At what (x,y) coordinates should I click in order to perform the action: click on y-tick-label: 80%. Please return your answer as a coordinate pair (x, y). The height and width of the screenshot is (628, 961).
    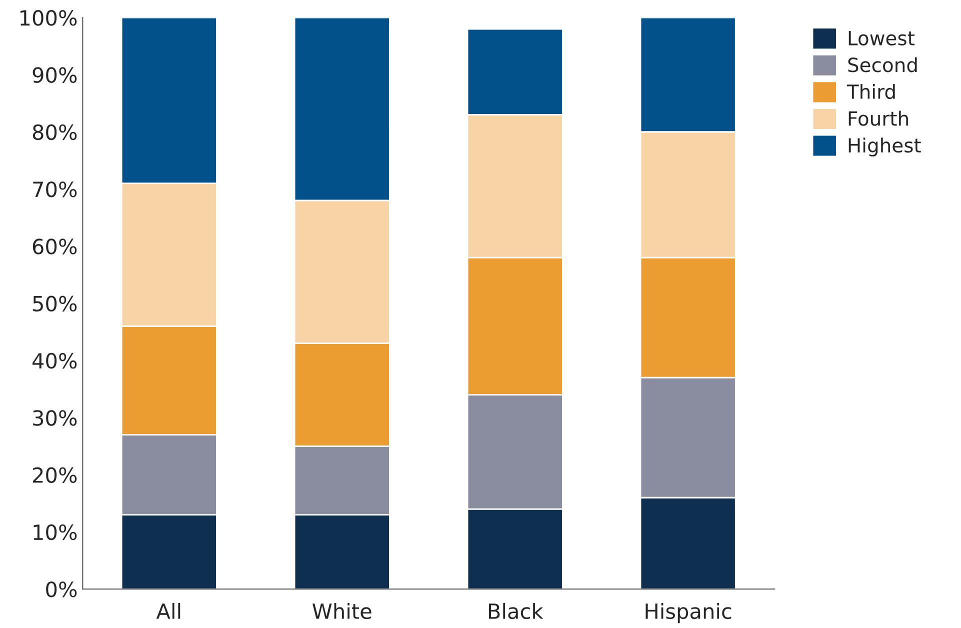
    Looking at the image, I should click on (54, 132).